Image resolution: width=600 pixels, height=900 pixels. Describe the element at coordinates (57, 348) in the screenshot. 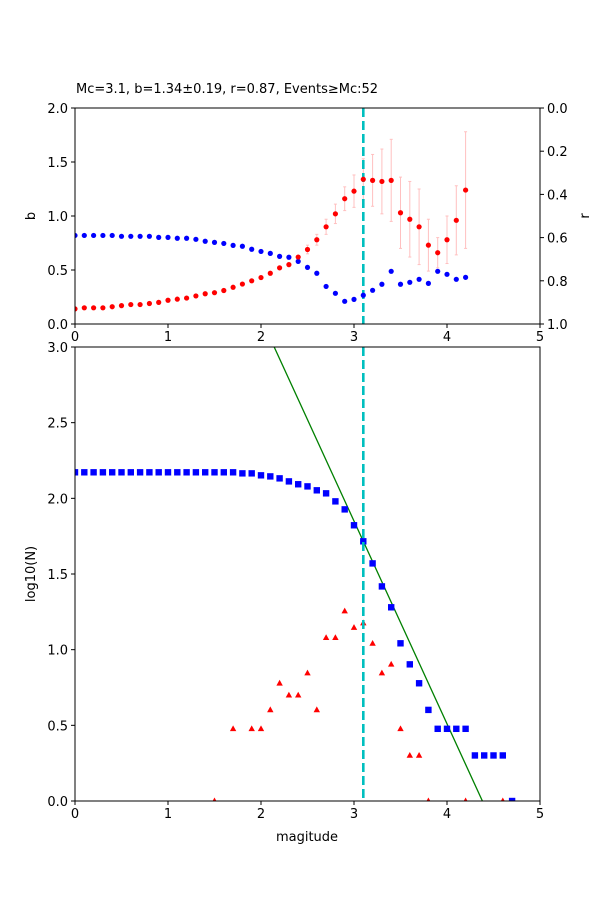

I see `y-tick-label: 3.0` at that location.